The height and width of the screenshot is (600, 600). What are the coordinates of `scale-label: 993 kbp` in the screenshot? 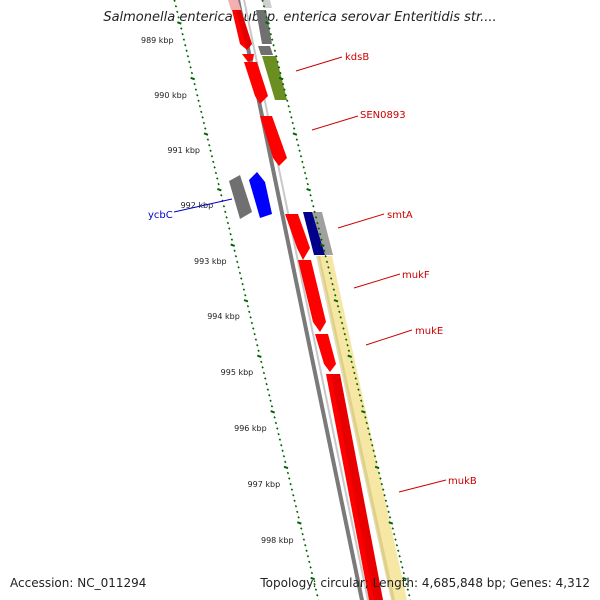 It's located at (210, 261).